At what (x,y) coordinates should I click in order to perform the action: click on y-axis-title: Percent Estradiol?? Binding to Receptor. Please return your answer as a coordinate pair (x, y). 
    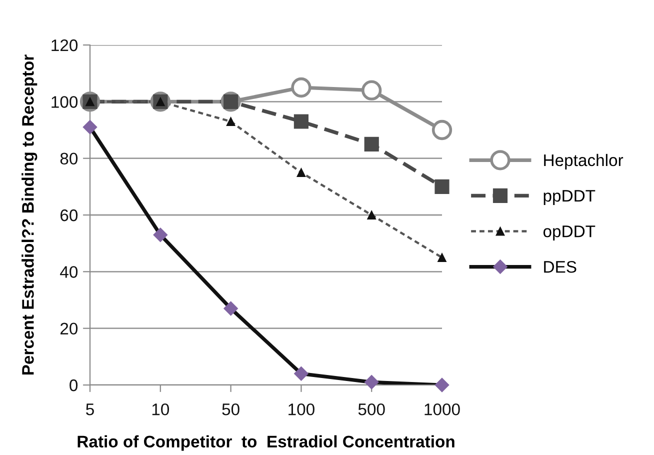
    Looking at the image, I should click on (30, 214).